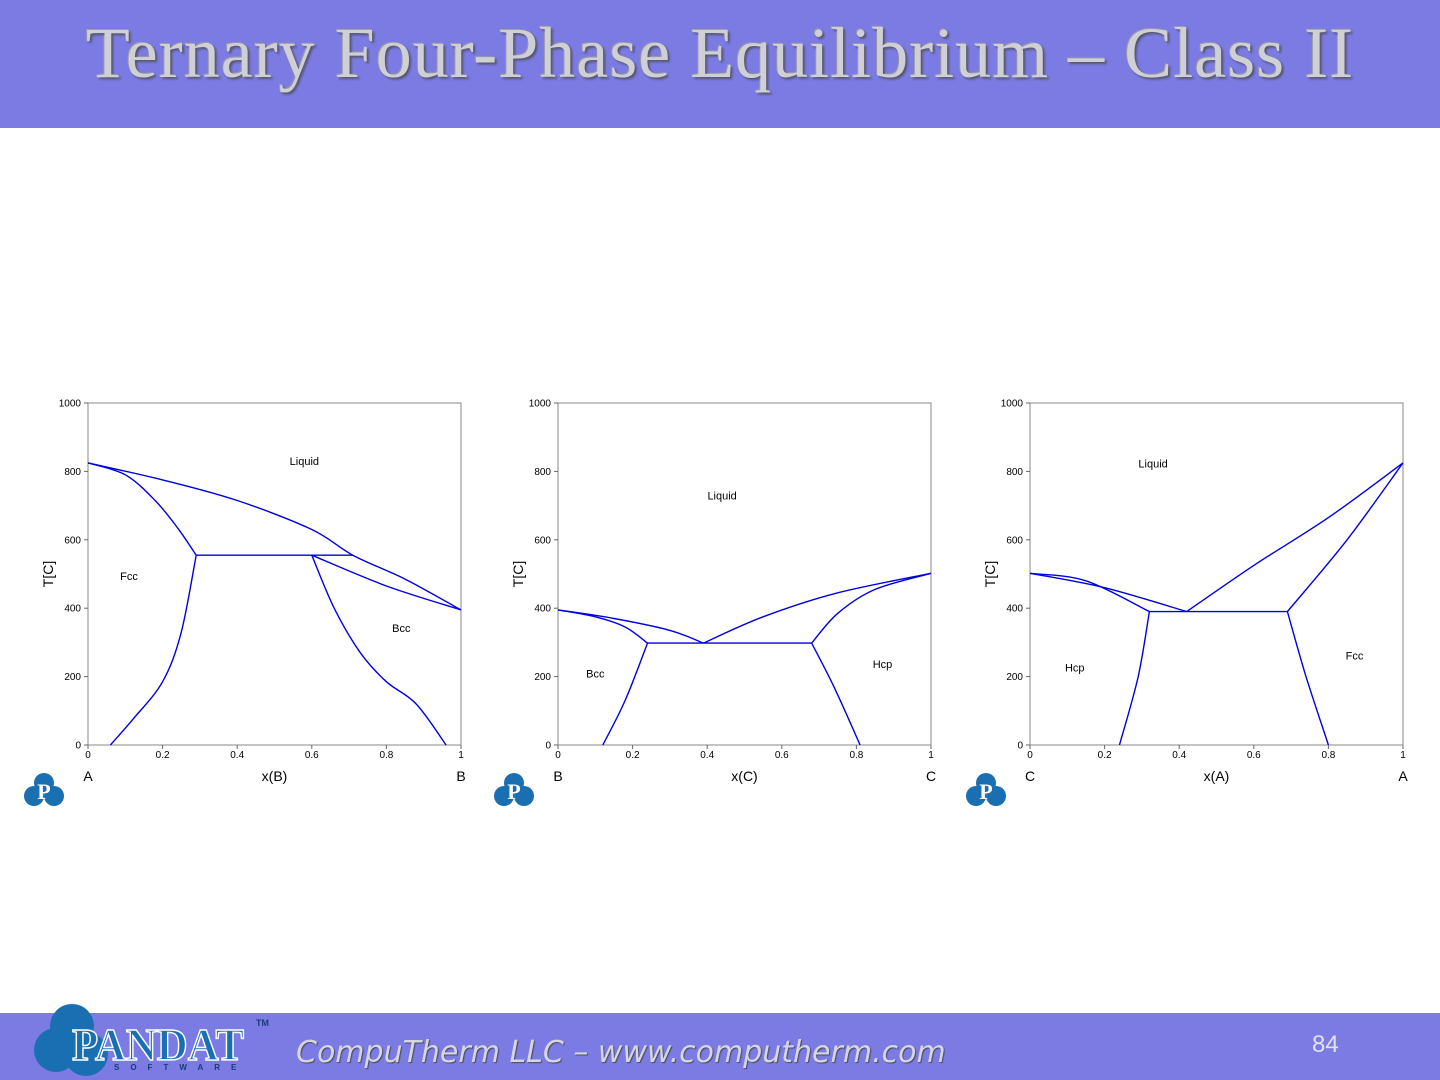 This screenshot has width=1440, height=1080. Describe the element at coordinates (1030, 776) in the screenshot. I see `left-end-label: C` at that location.